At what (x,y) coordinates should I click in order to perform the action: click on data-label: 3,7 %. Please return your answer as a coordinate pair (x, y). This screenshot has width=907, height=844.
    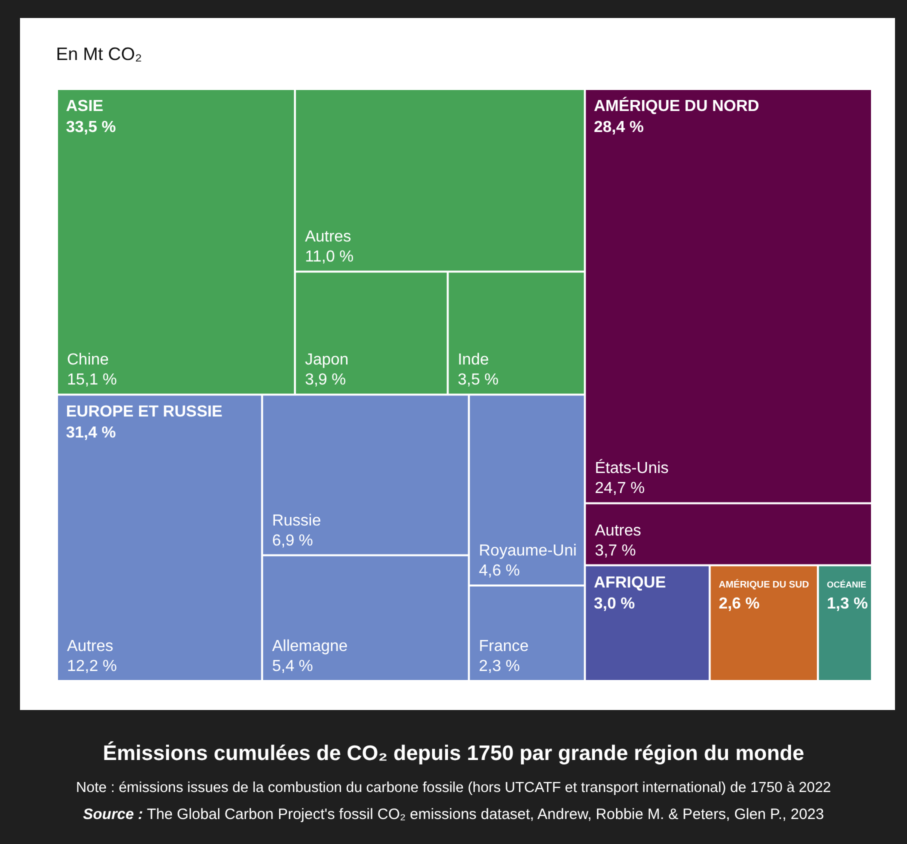
    Looking at the image, I should click on (615, 551).